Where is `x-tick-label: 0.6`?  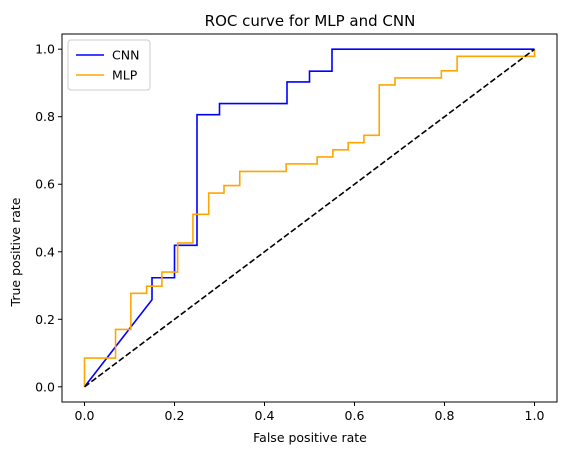 x-tick-label: 0.6 is located at coordinates (355, 415).